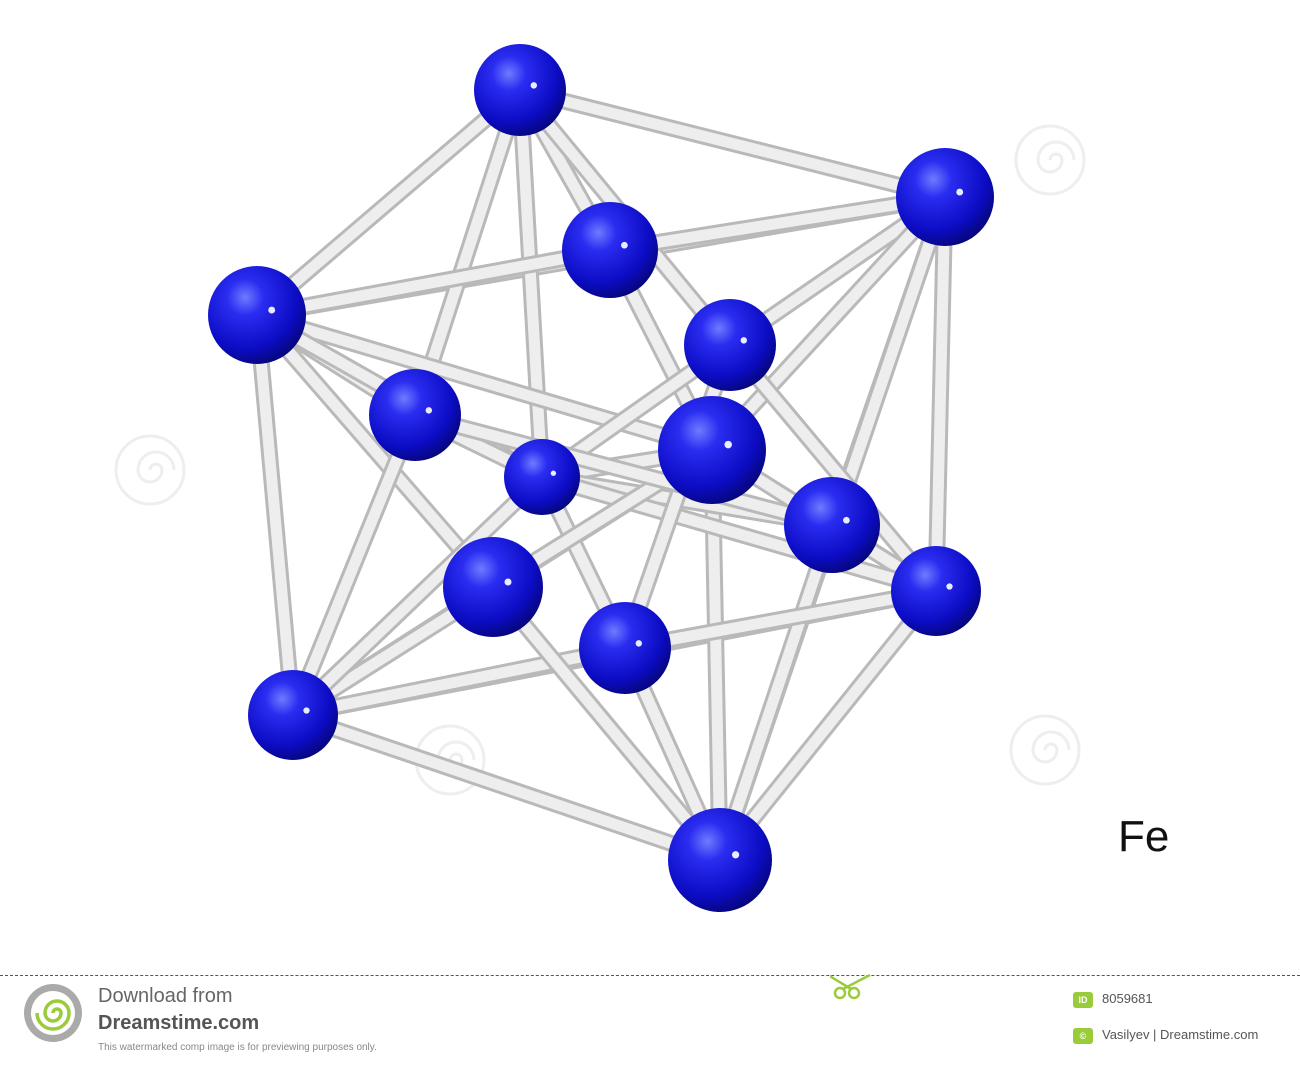 The image size is (1300, 1065). What do you see at coordinates (1144, 836) in the screenshot?
I see `element-symbol-label: Fe` at bounding box center [1144, 836].